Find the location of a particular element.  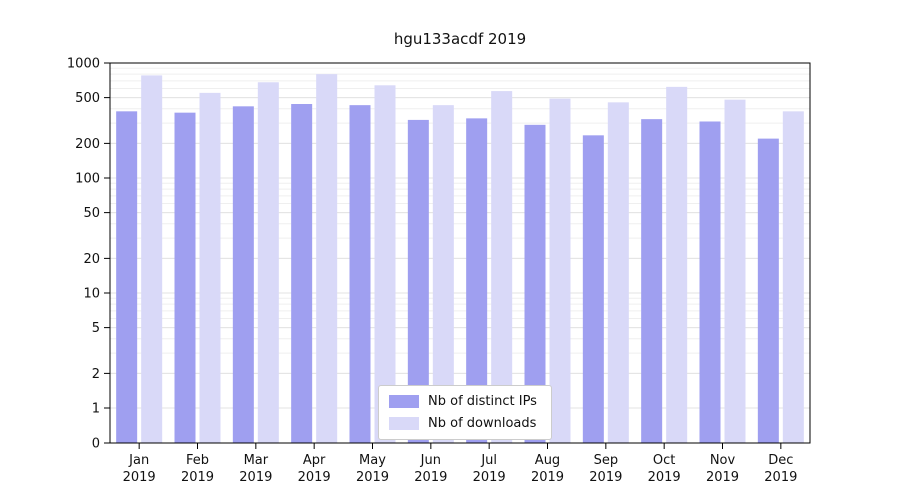

bar-distinct-ips-oct is located at coordinates (652, 281).